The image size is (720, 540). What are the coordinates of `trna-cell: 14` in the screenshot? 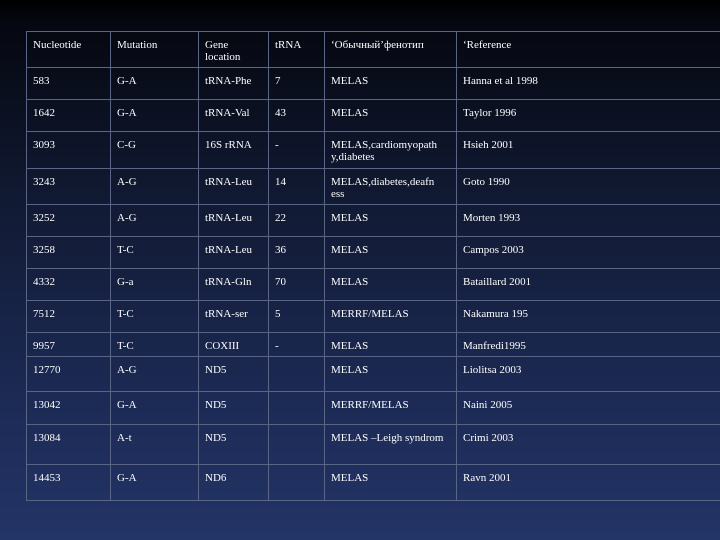 It's located at (296, 186).